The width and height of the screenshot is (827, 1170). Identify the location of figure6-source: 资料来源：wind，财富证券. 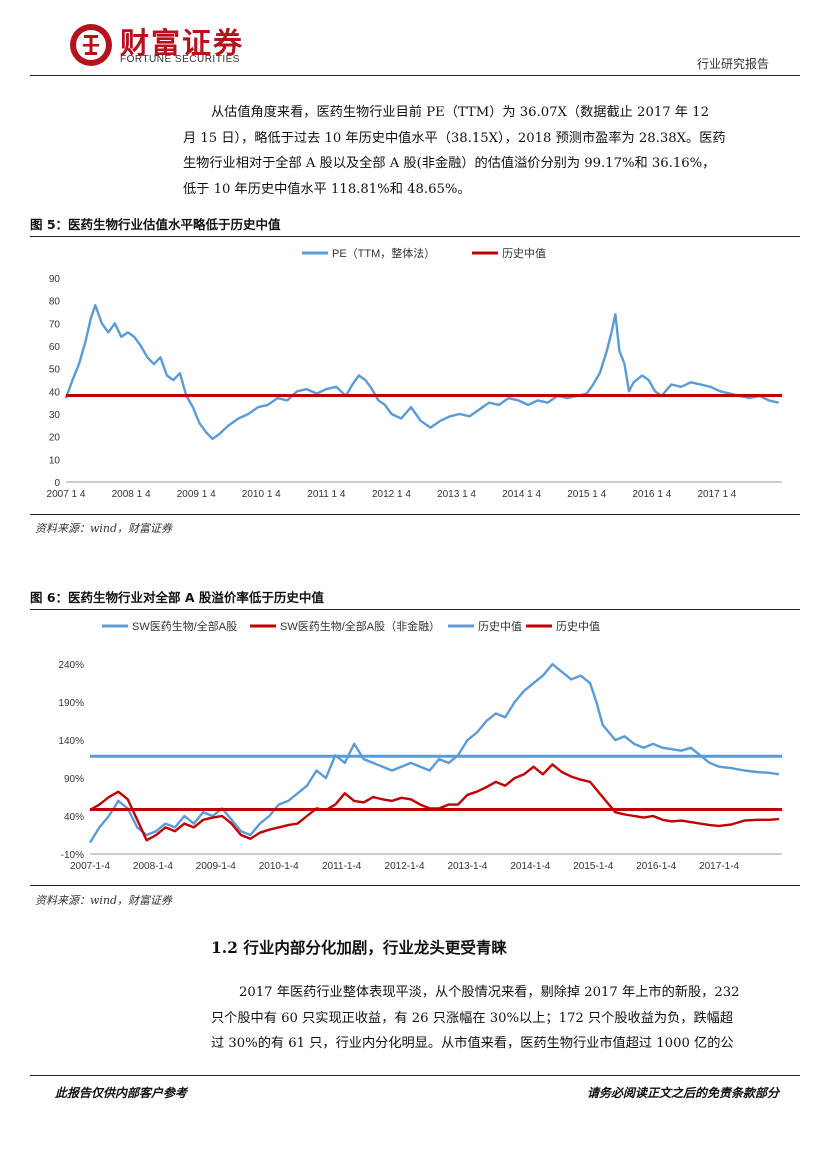
(104, 900).